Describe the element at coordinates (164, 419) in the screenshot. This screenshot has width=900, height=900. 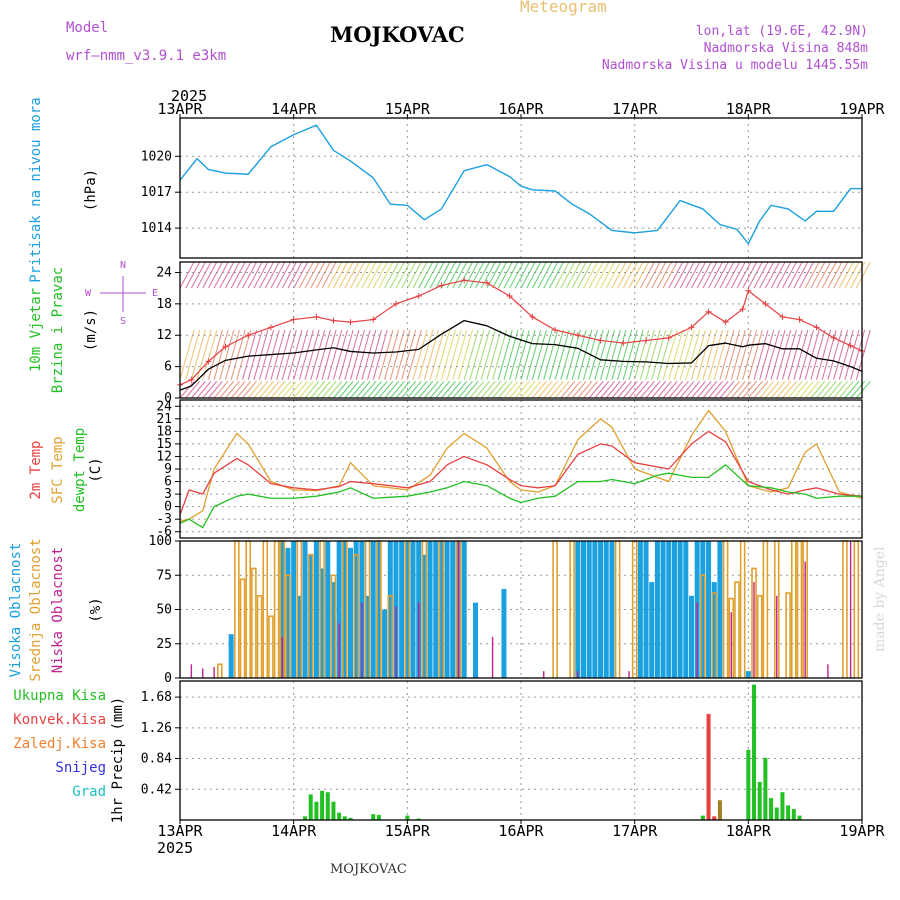
I see `temperature-ytick-label: 21` at that location.